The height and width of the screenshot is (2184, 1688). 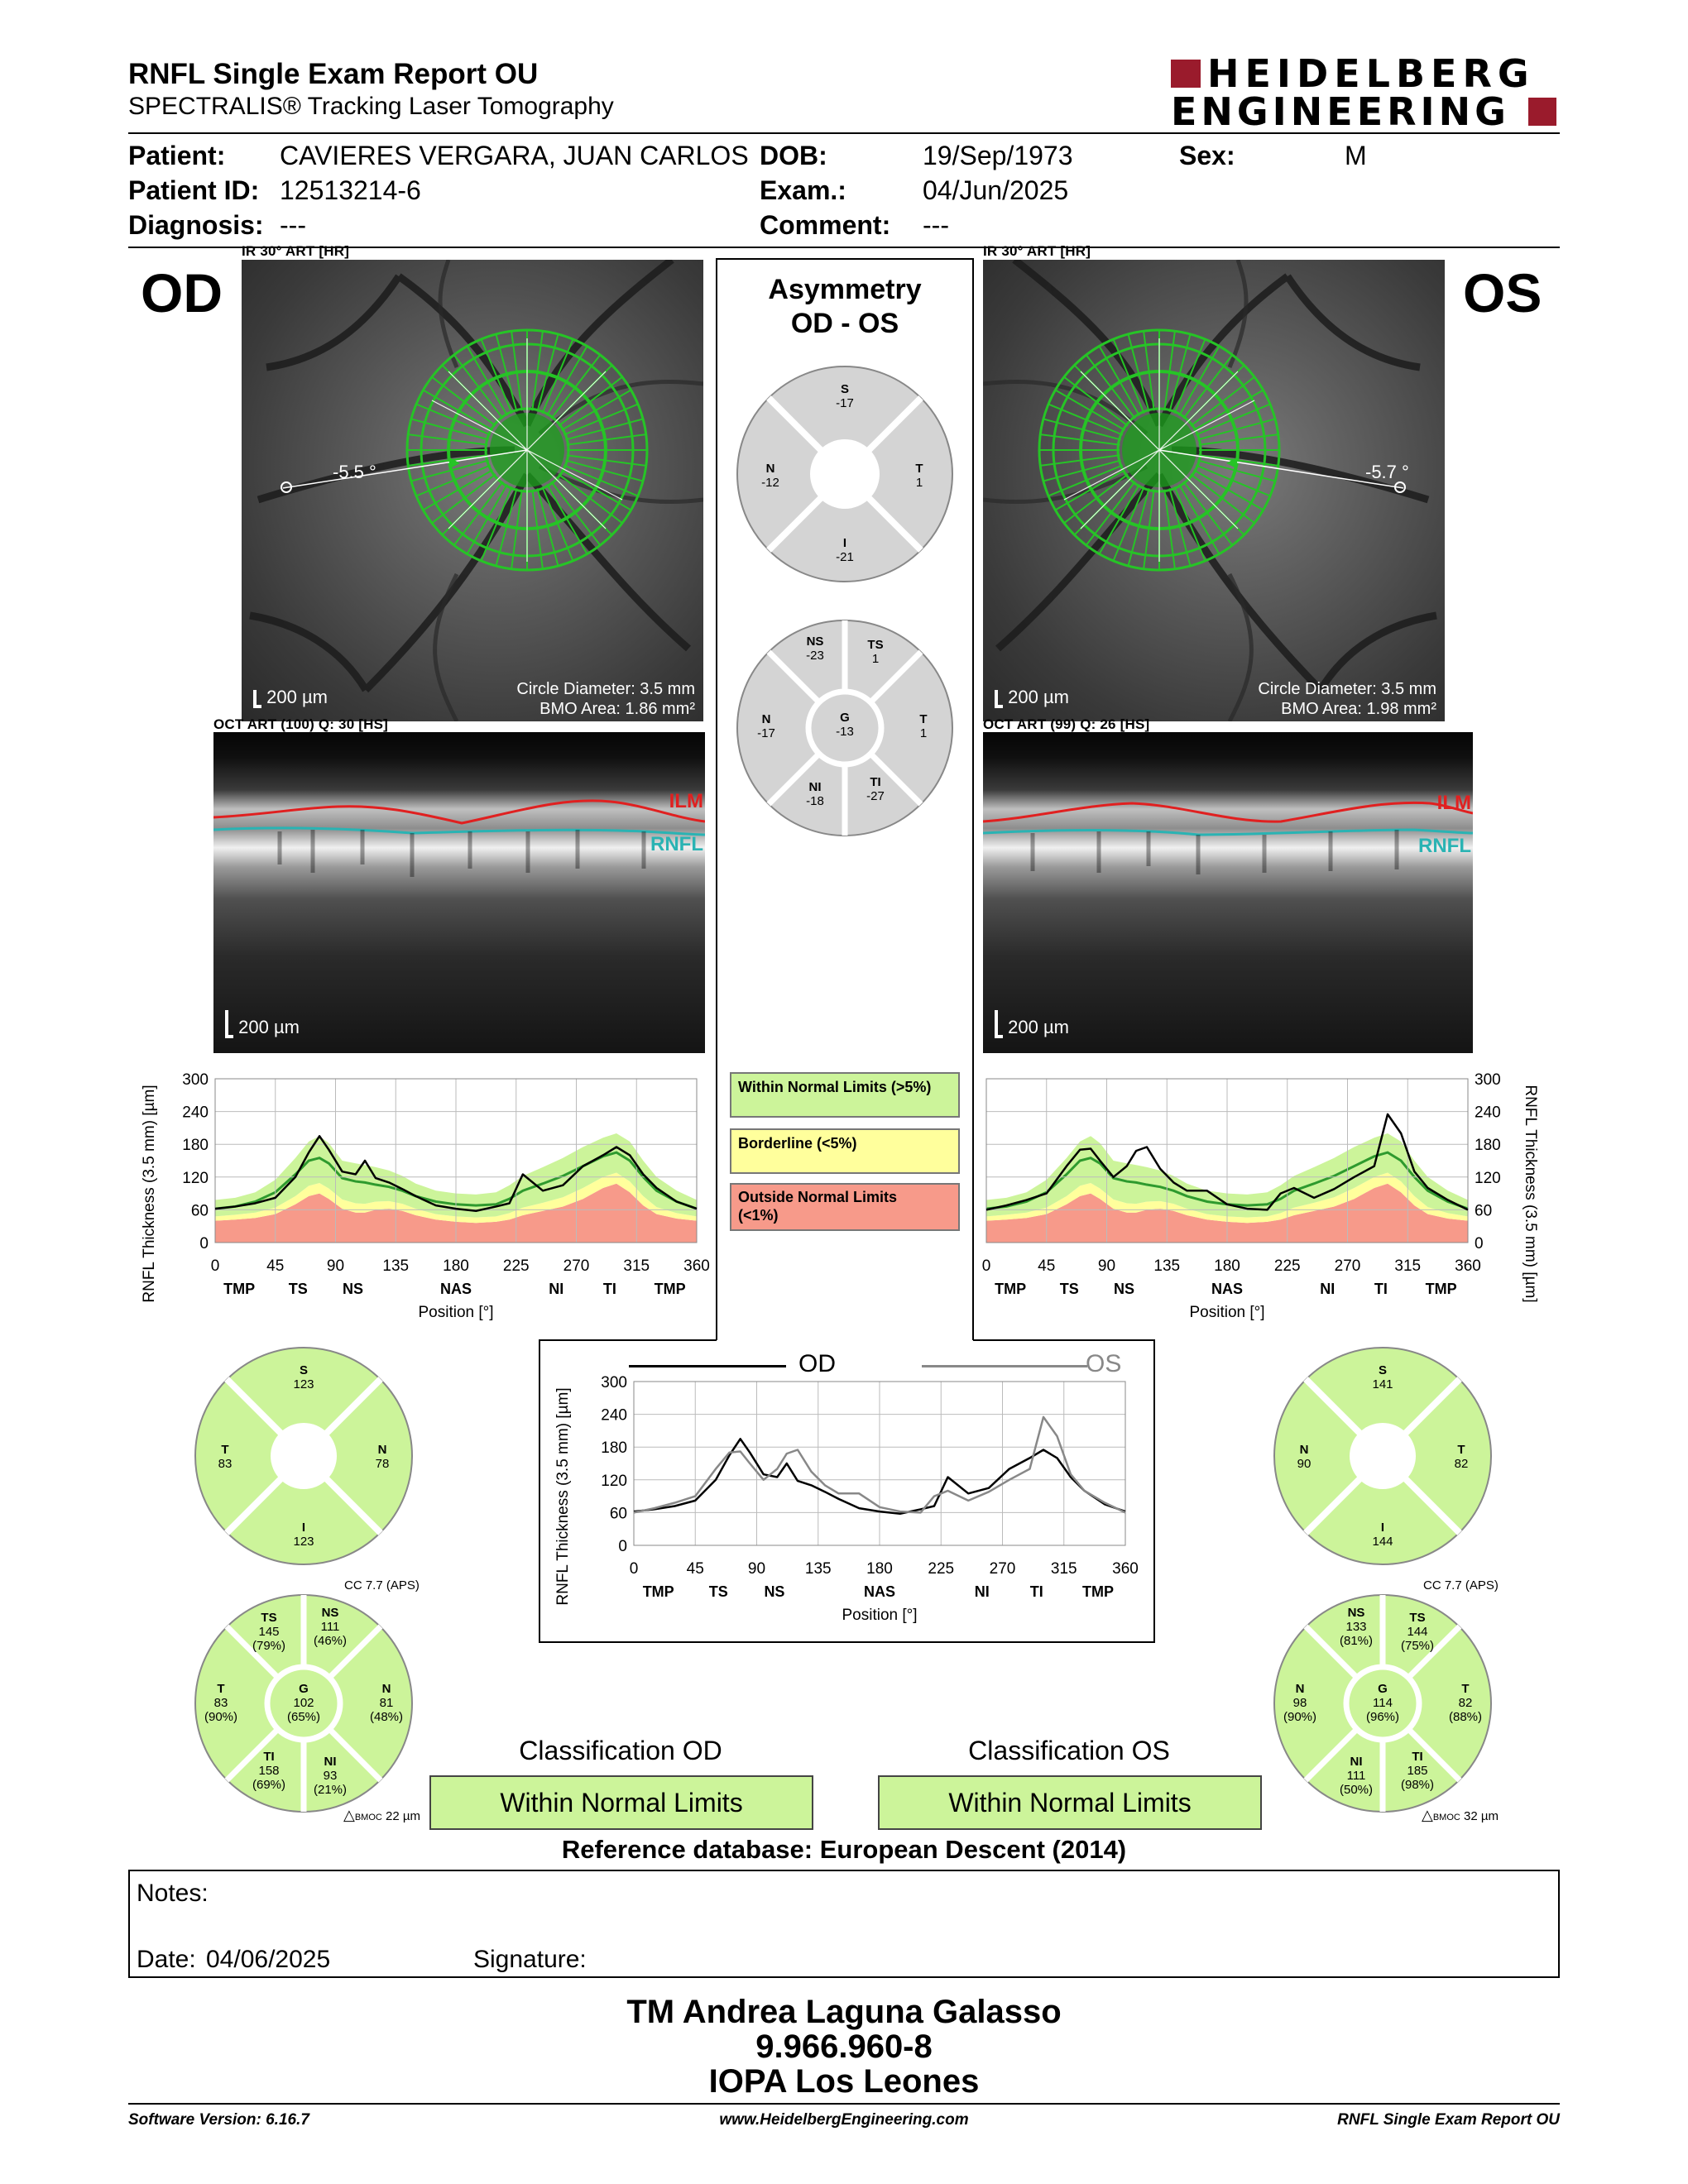 I want to click on x-tick-label: 90, so click(x=1106, y=1266).